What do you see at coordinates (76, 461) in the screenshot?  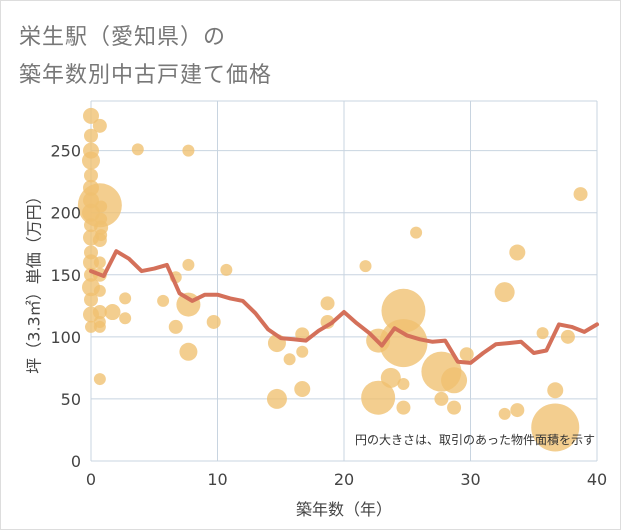 I see `y-tick-label: 0` at bounding box center [76, 461].